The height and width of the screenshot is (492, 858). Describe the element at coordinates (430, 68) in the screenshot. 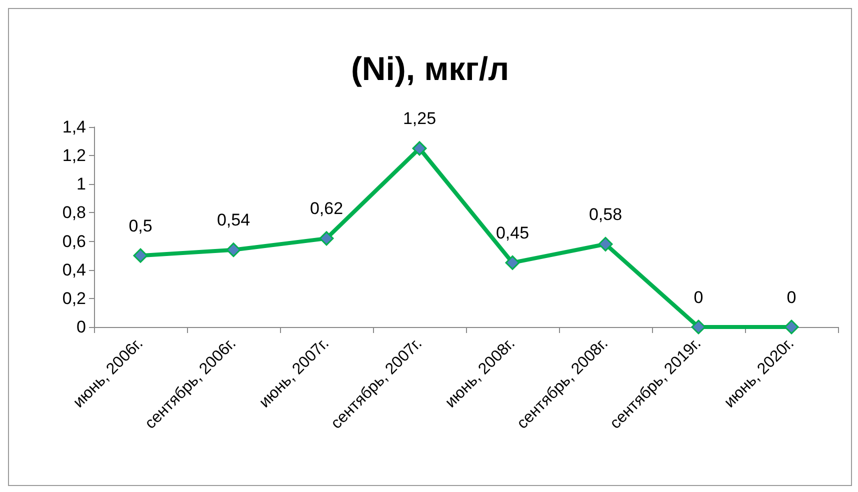

I see `chart-title: (Ni), мкг/л` at that location.